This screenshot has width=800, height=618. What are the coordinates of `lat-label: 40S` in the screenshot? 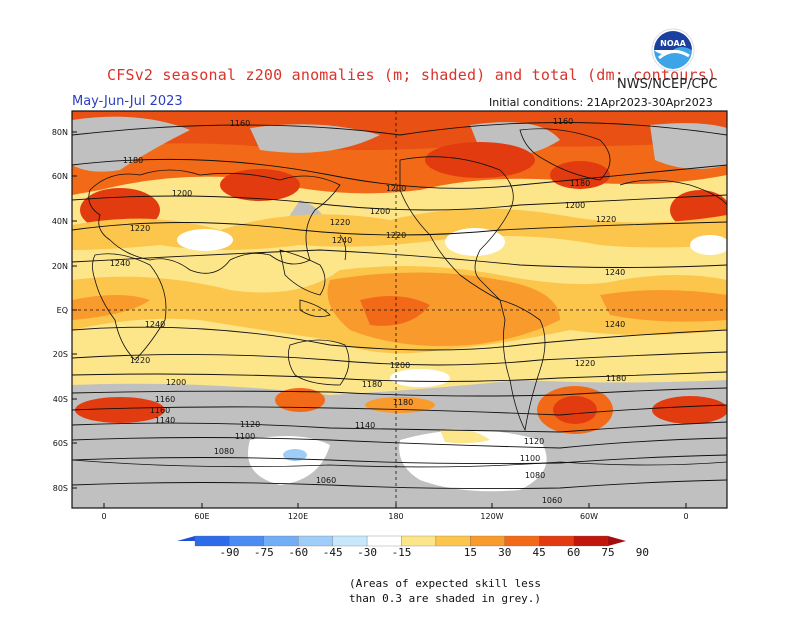 It's located at (60, 399).